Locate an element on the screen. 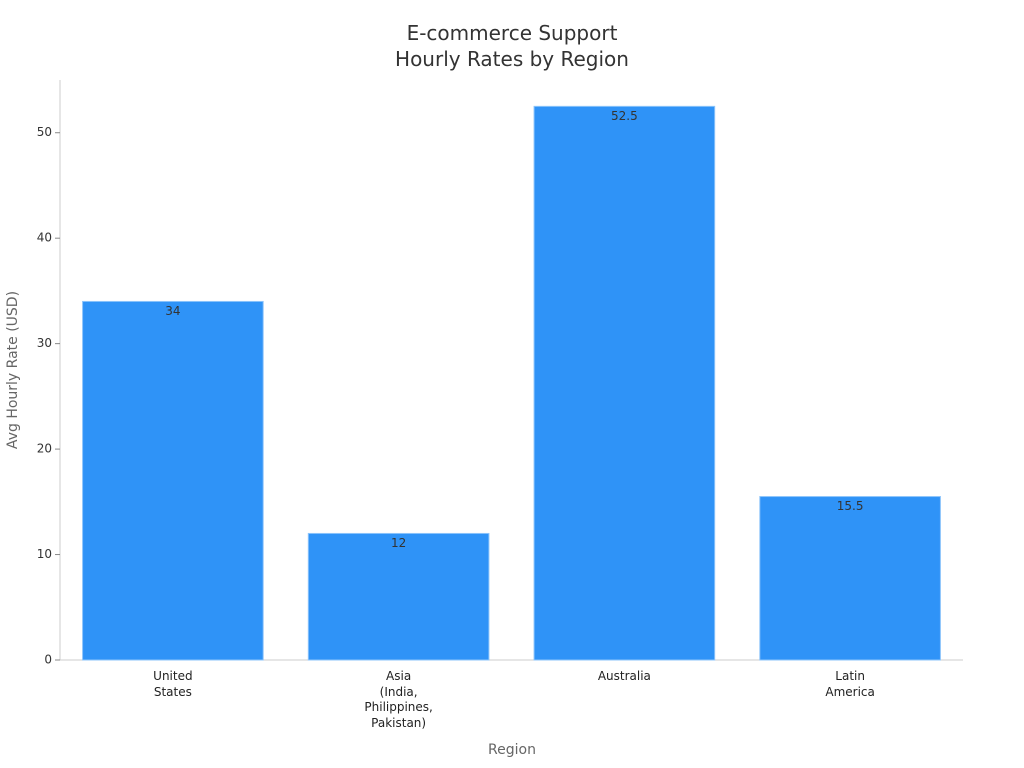 The image size is (1024, 768). x-tick-label: Australia is located at coordinates (624, 676).